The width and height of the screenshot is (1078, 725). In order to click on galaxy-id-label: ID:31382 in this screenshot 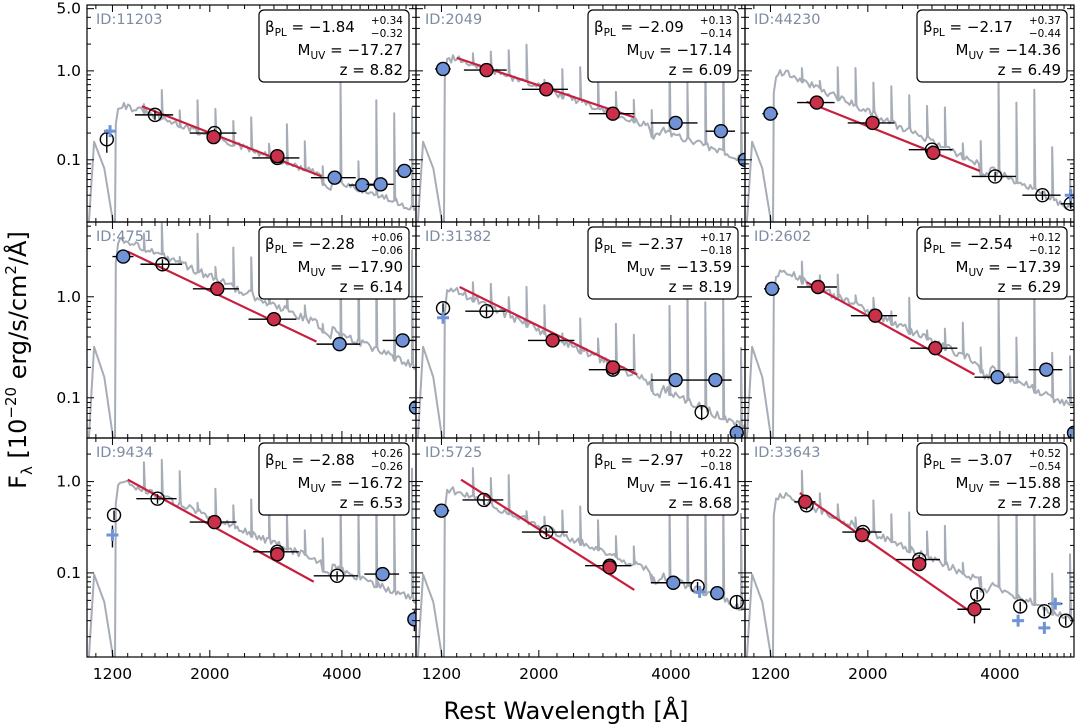, I will do `click(458, 237)`.